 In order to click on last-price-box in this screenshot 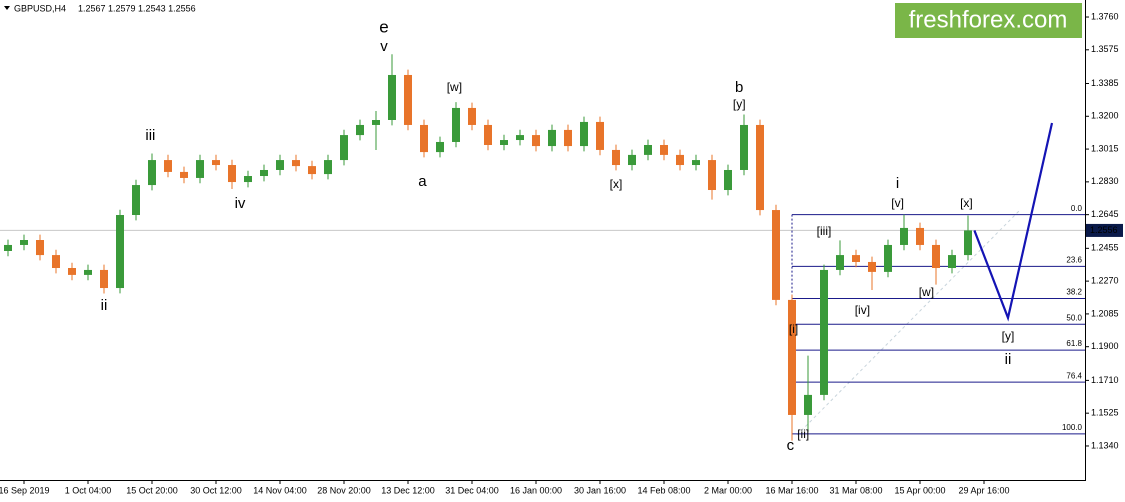, I will do `click(1104, 230)`.